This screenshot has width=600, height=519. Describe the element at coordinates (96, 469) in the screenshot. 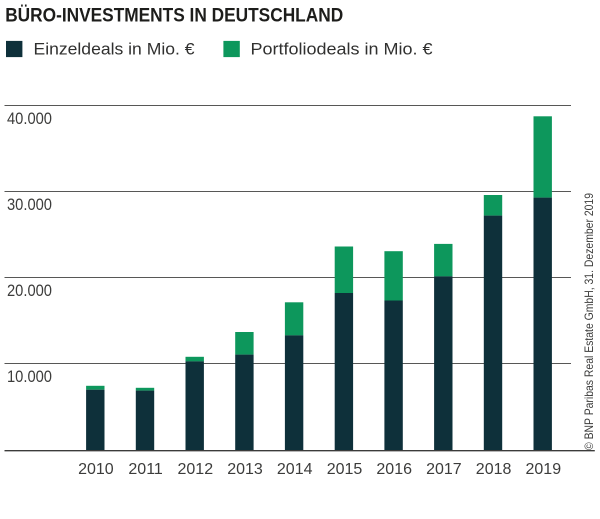

I see `svg-text: 2010` at that location.